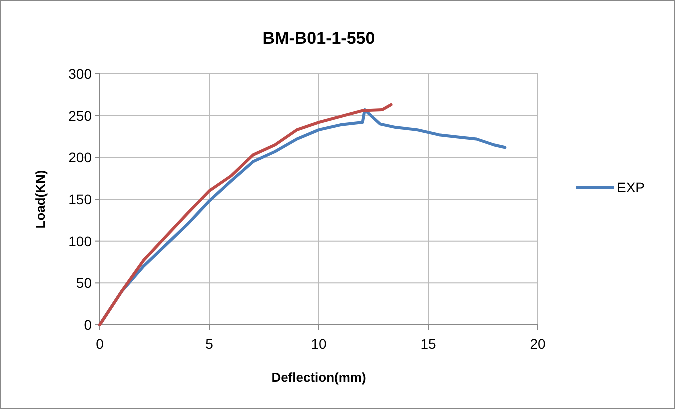 This screenshot has height=409, width=675. Describe the element at coordinates (40, 199) in the screenshot. I see `y-axis-title: Load(KN)` at that location.